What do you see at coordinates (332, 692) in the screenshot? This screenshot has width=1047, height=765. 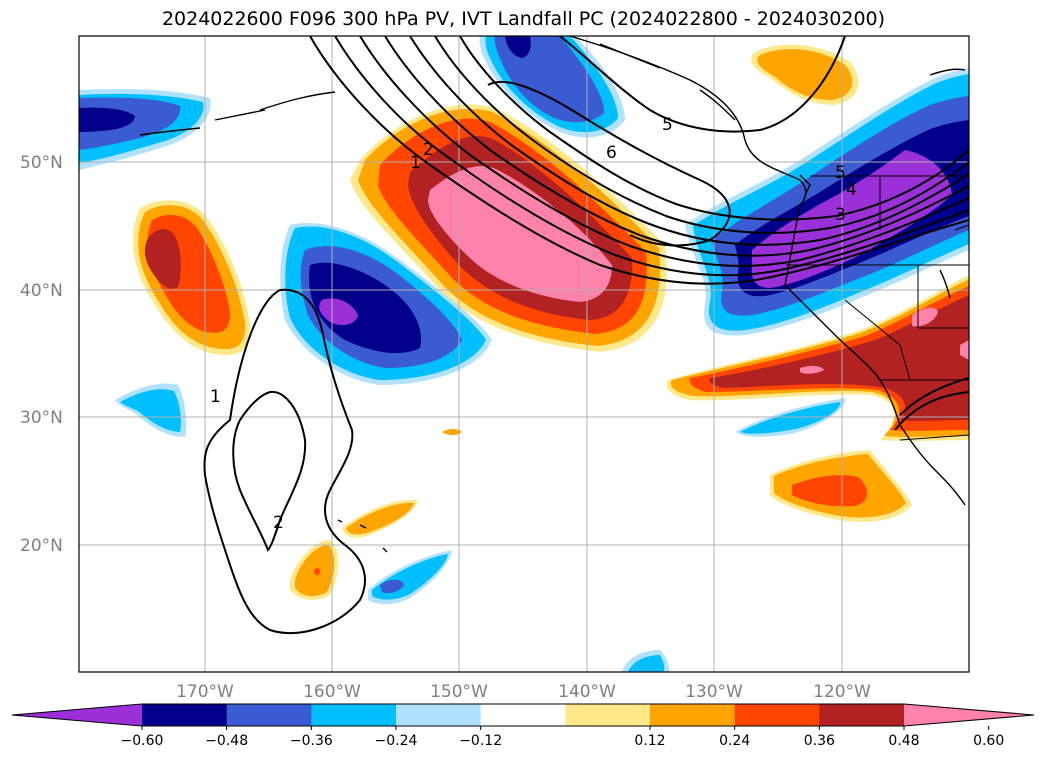 I see `lon-label-160w: 160°W` at bounding box center [332, 692].